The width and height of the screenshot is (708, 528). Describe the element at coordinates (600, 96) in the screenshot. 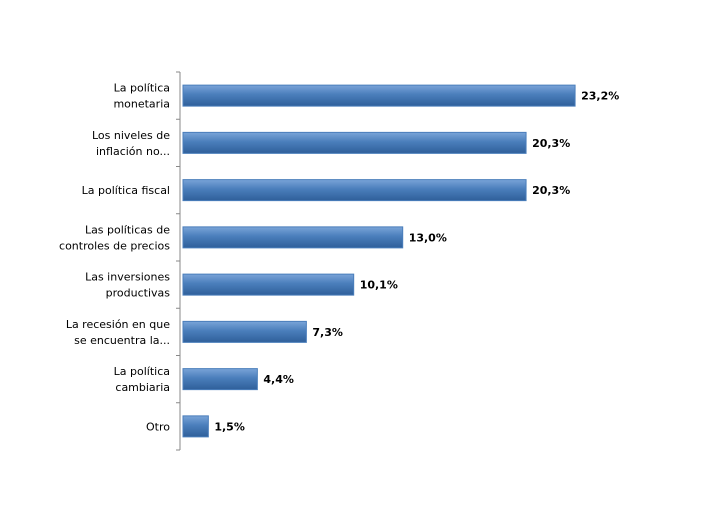

I see `value-label: 23,2%` at that location.